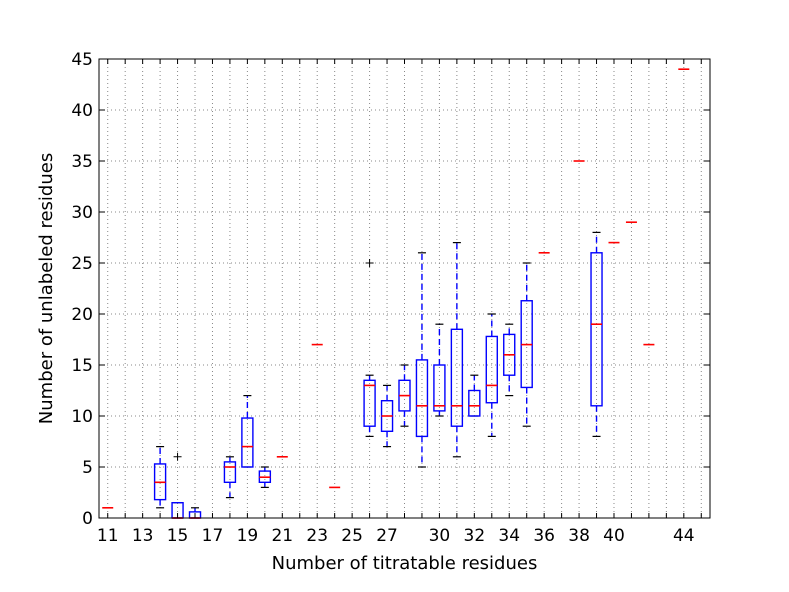 The image size is (789, 592). I want to click on y-tick-label: 45, so click(82, 60).